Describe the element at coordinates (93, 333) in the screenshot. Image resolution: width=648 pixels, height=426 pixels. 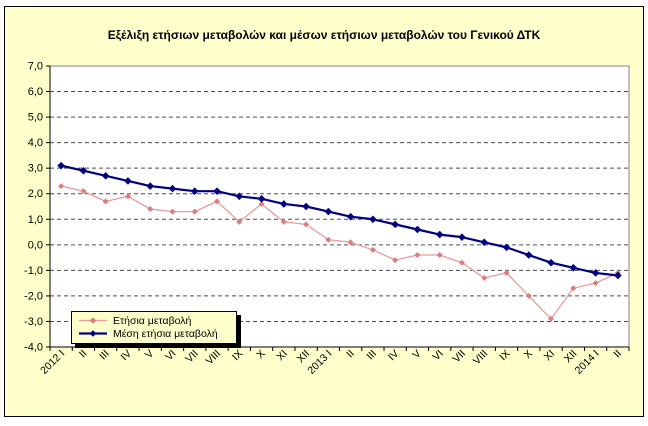
I see `average-series-swatch-icon` at that location.